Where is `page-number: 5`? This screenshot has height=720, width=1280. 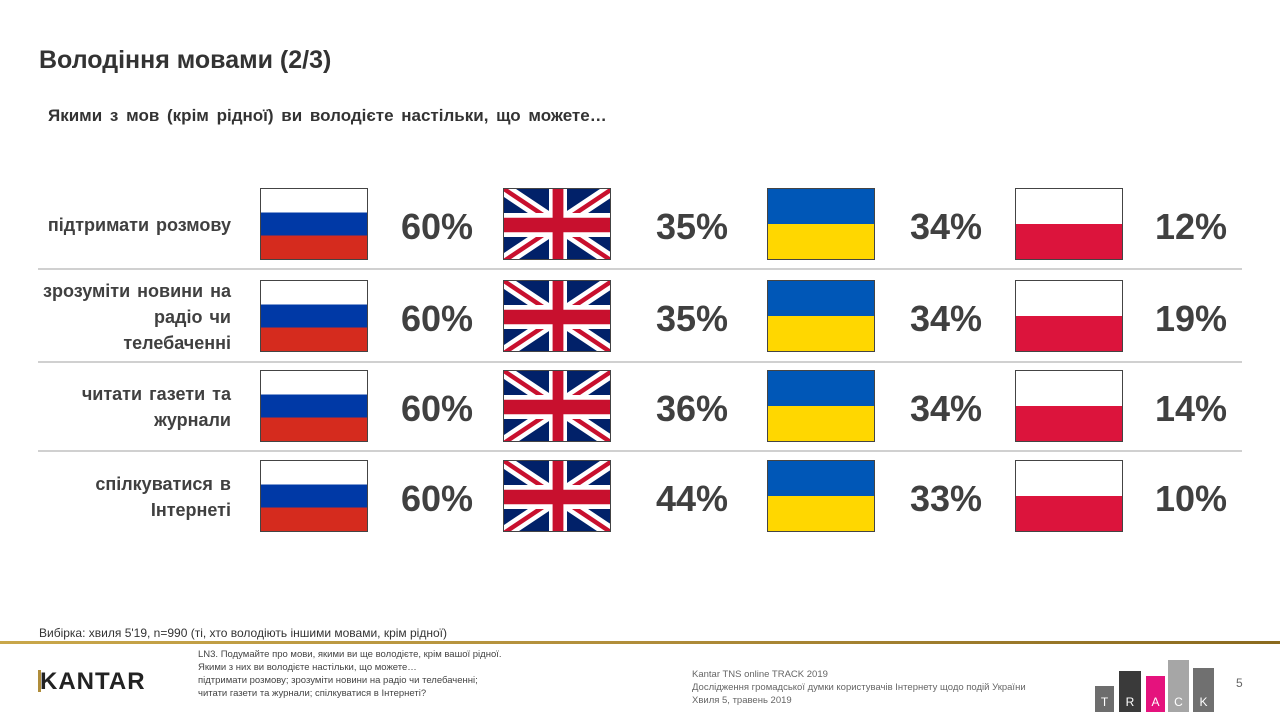 page-number: 5 is located at coordinates (1239, 683).